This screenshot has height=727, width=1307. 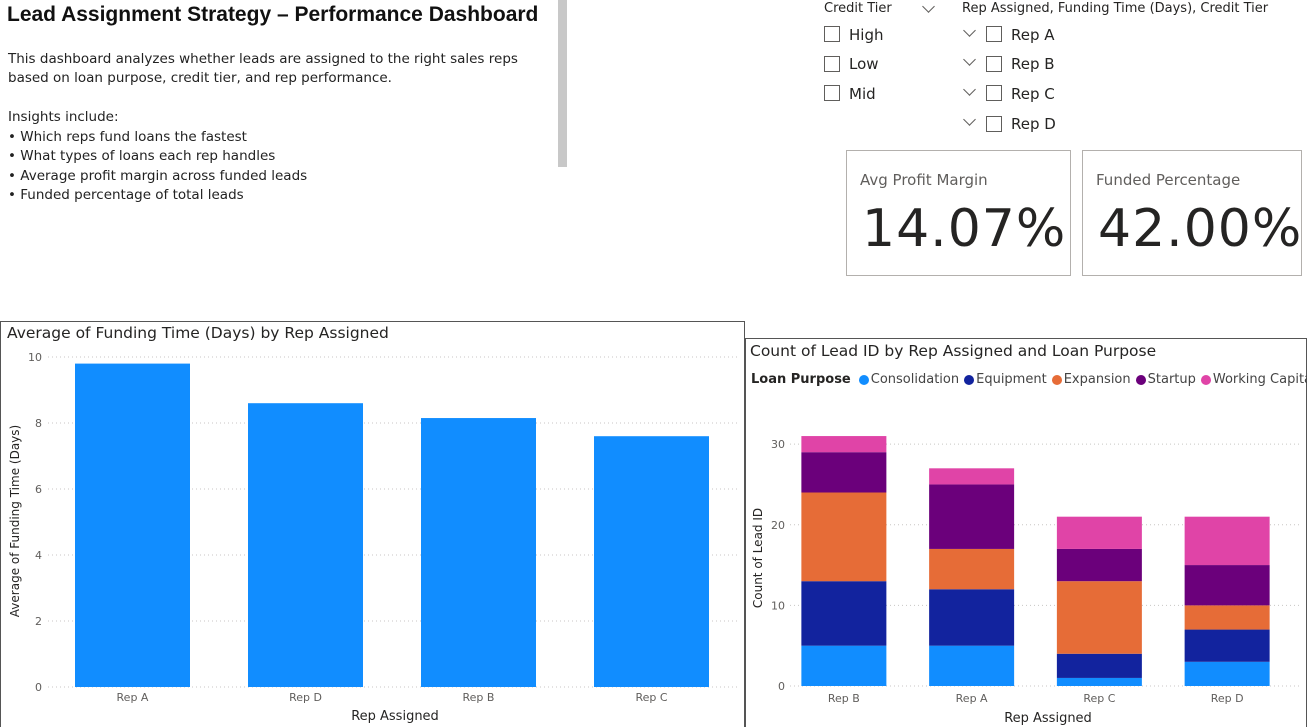 I want to click on legend-item: Equipment, so click(x=1005, y=379).